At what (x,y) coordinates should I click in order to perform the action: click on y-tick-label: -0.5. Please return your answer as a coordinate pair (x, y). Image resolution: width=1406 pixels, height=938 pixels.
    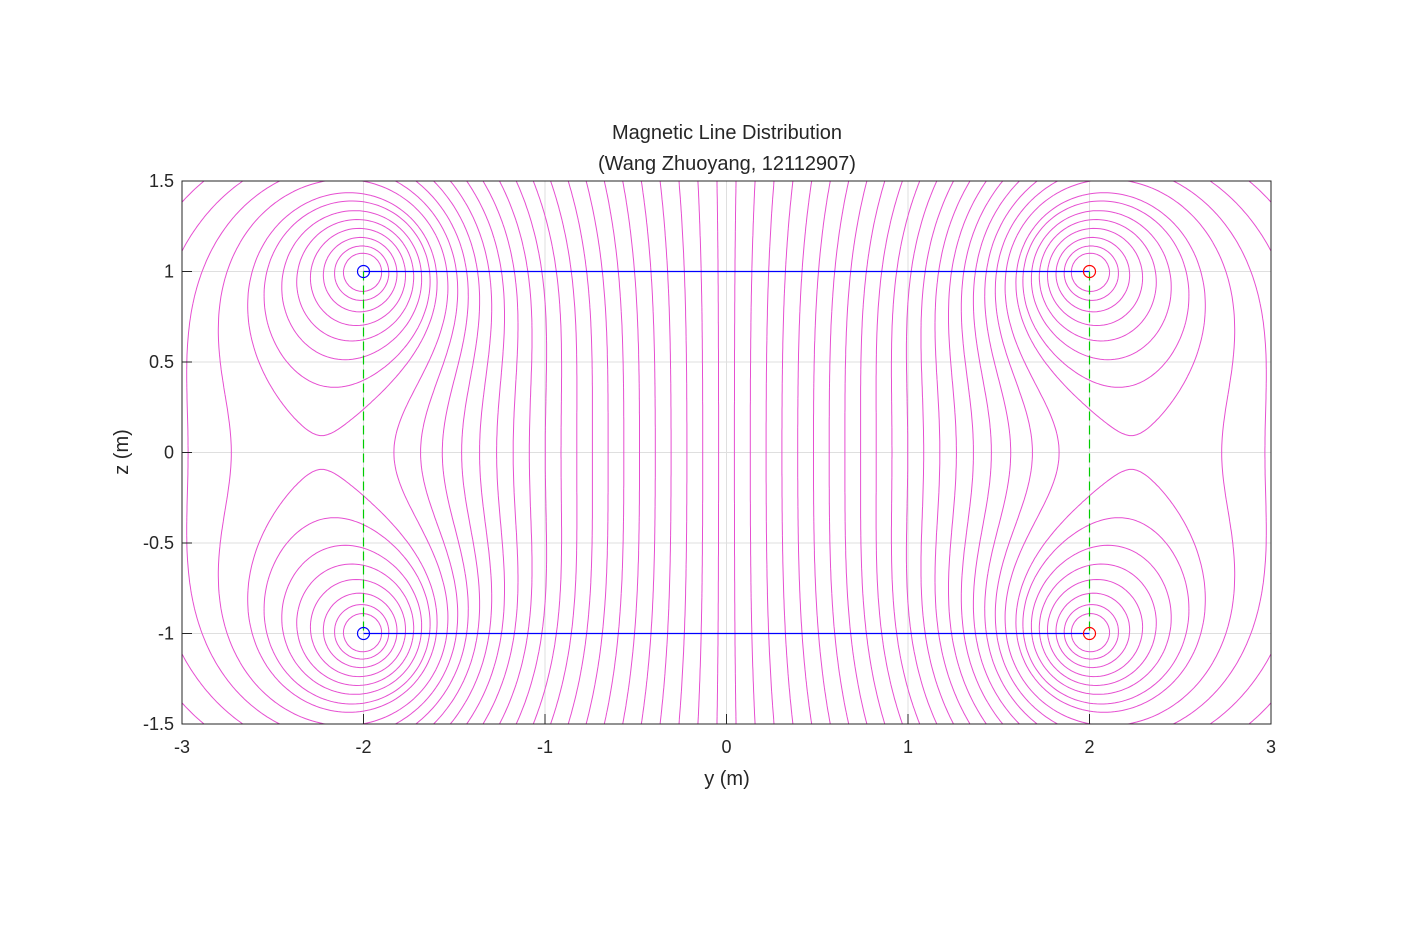
    Looking at the image, I should click on (158, 543).